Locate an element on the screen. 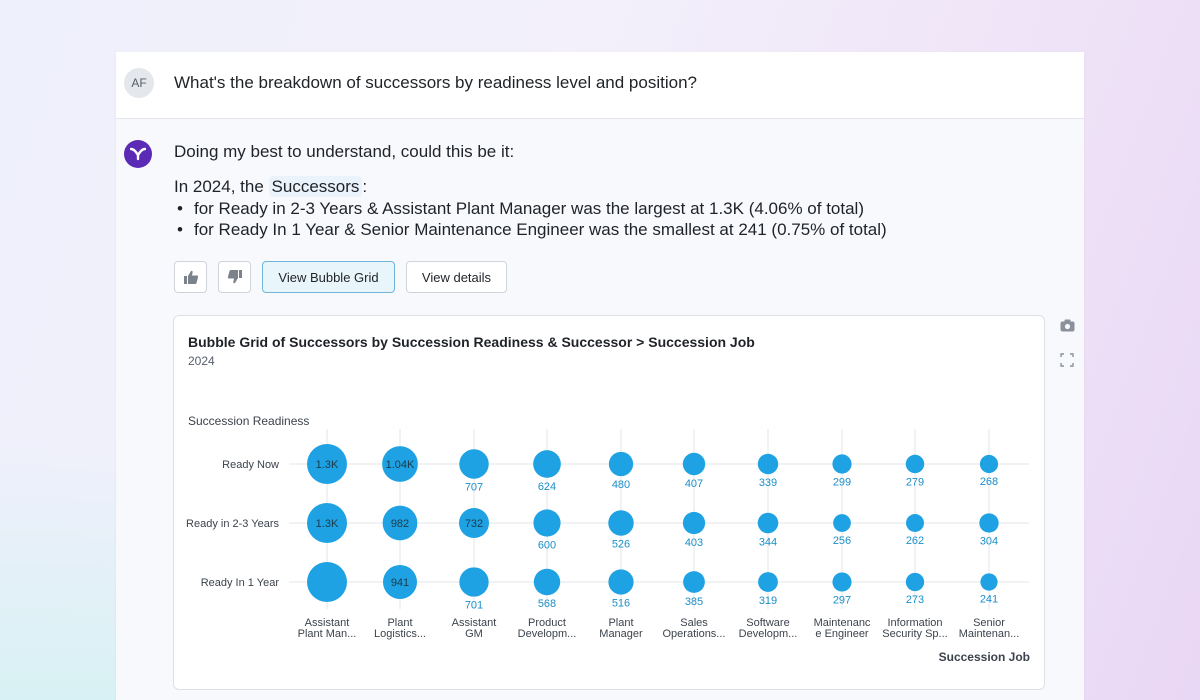  answer-lead-prefix: In 2024, the is located at coordinates (219, 186).